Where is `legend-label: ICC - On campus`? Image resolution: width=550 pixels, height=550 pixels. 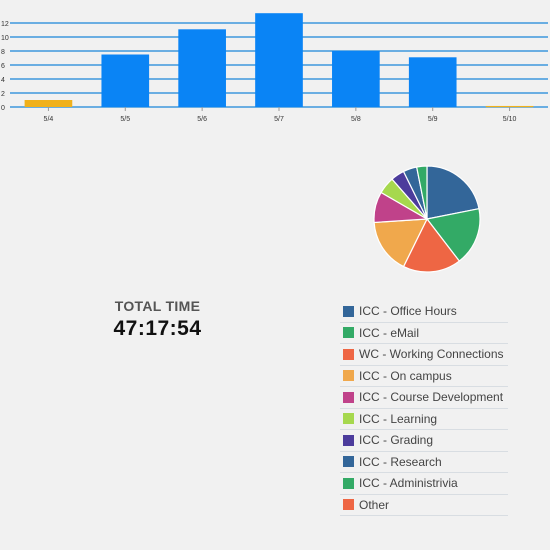 legend-label: ICC - On campus is located at coordinates (405, 375).